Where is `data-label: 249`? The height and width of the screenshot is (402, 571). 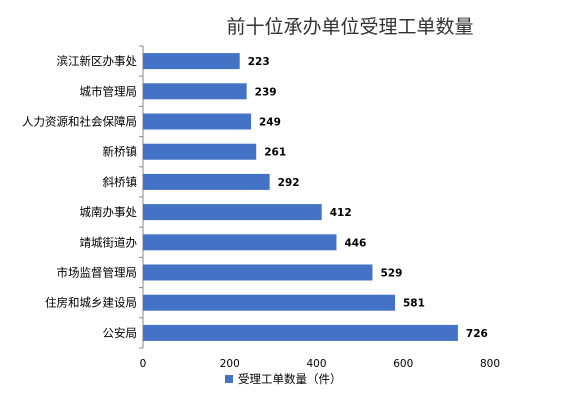
data-label: 249 is located at coordinates (270, 123).